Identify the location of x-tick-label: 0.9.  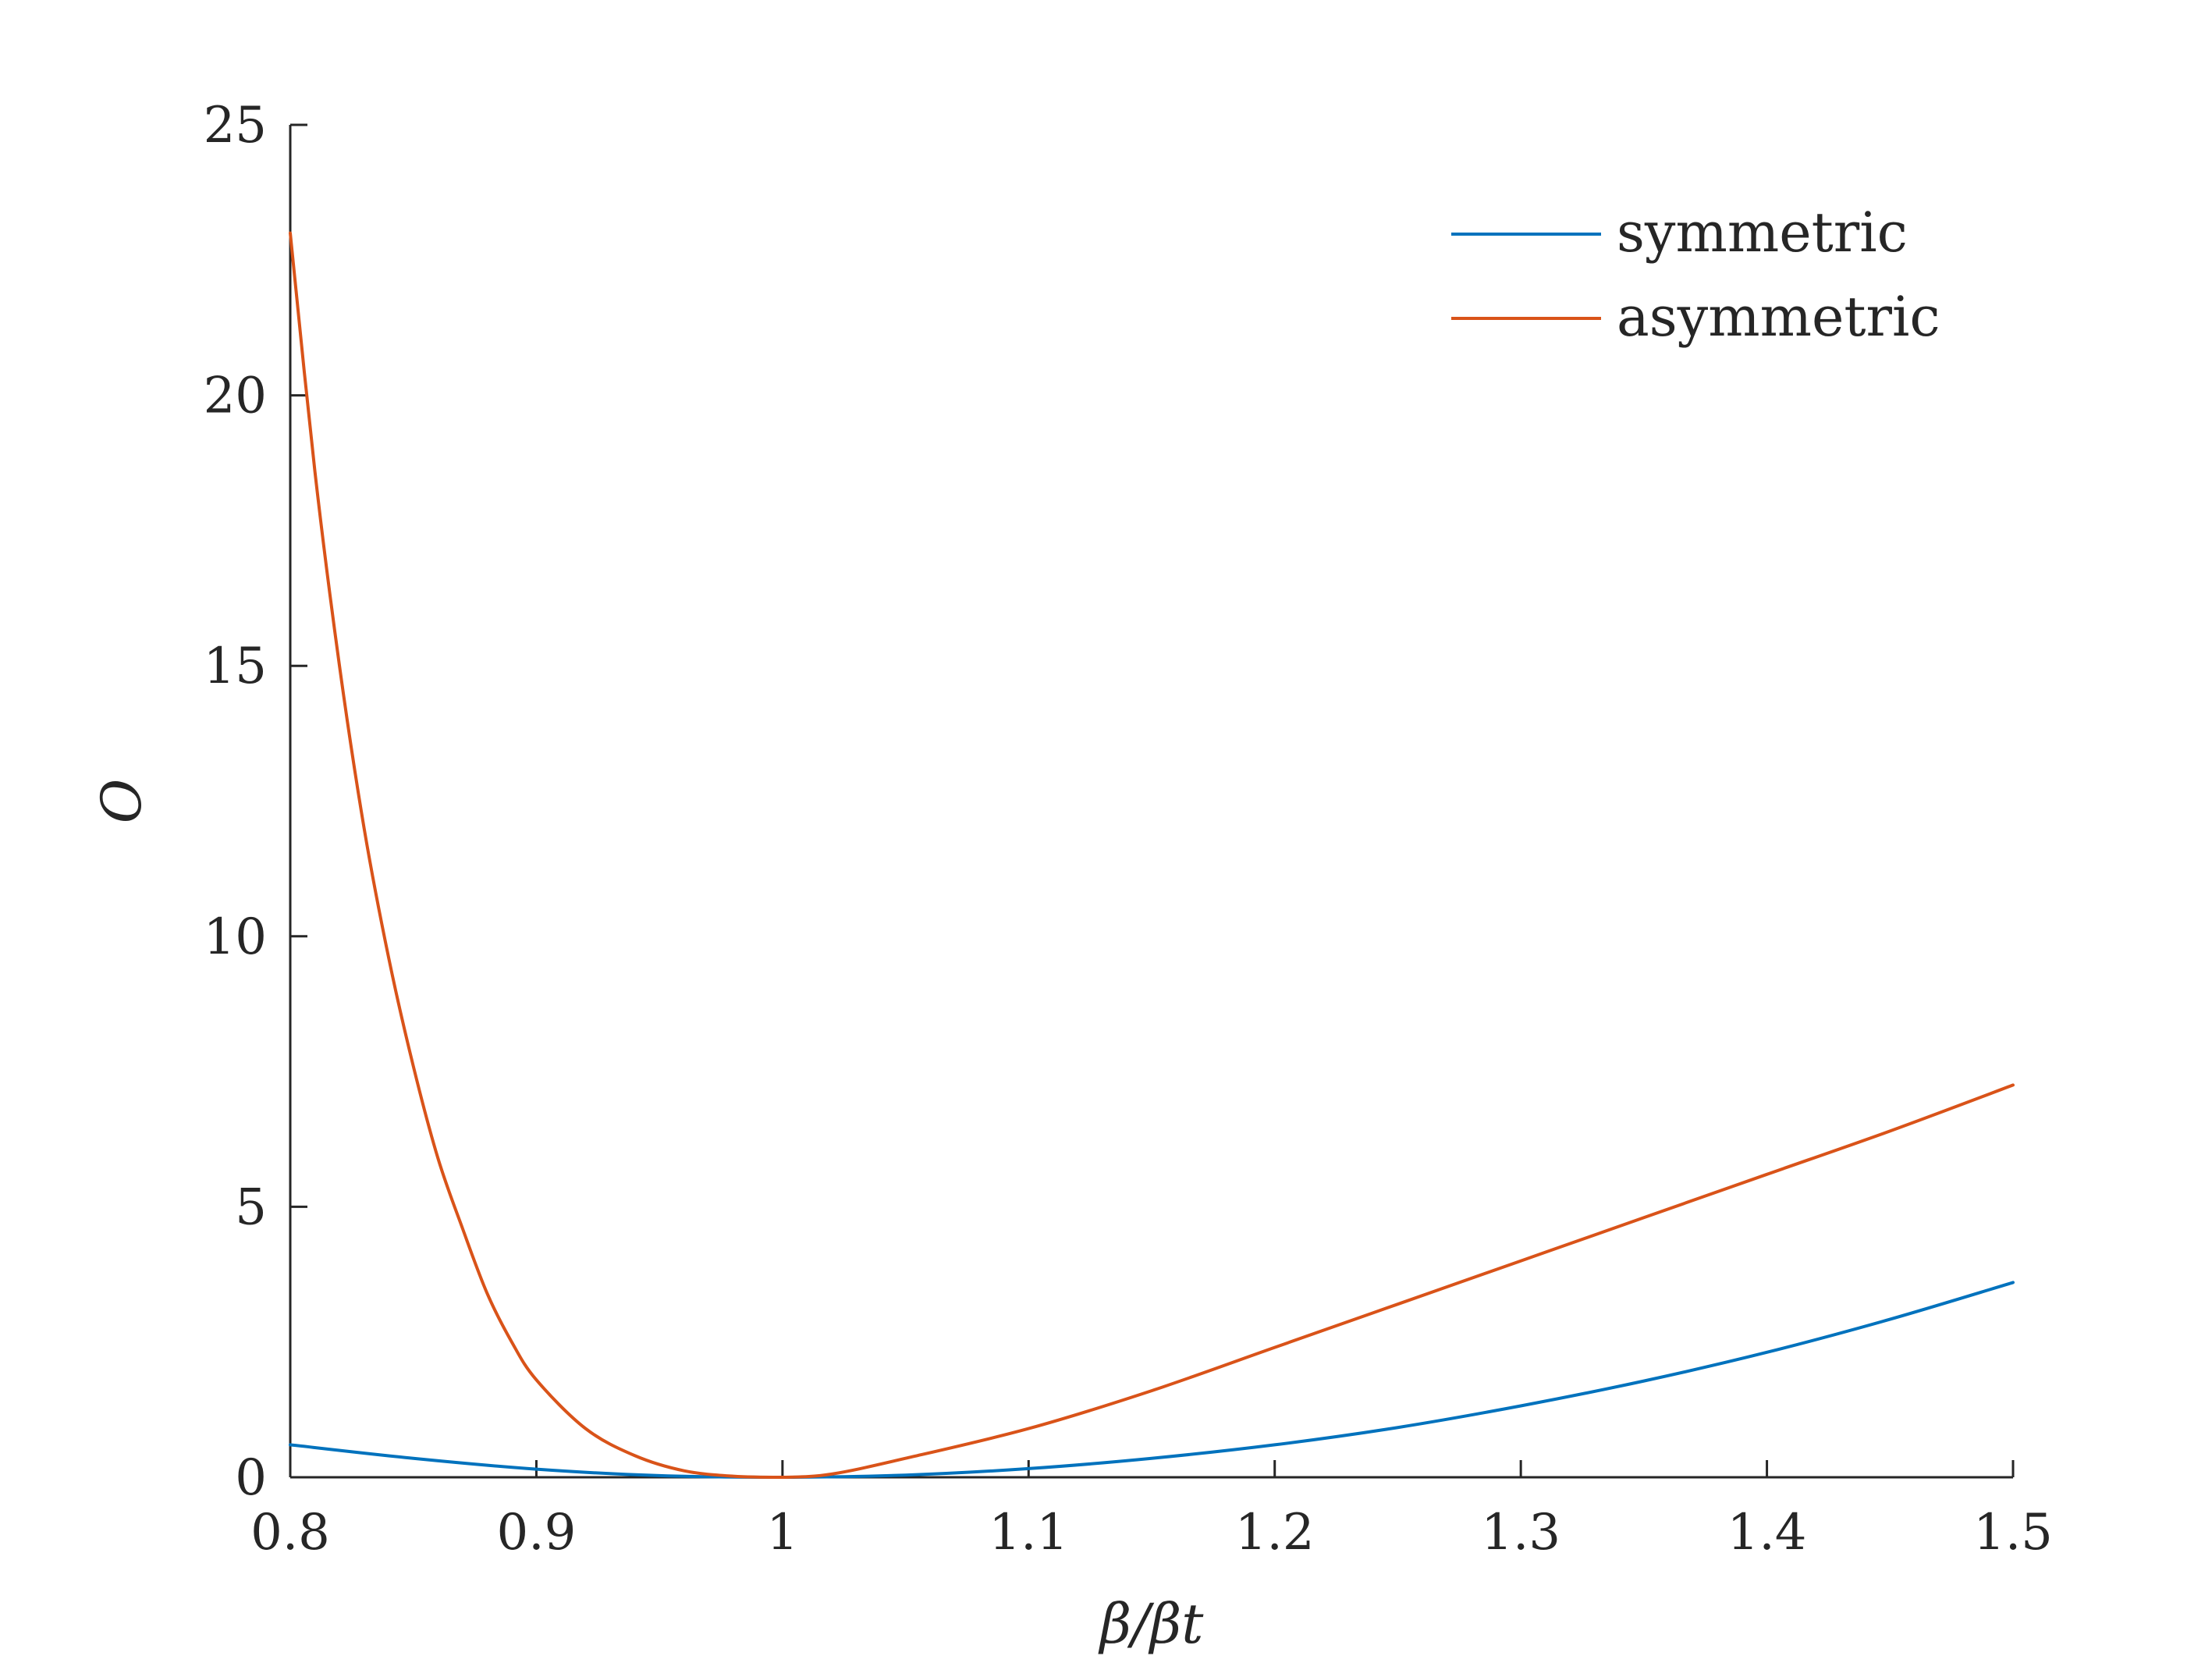
(537, 1533).